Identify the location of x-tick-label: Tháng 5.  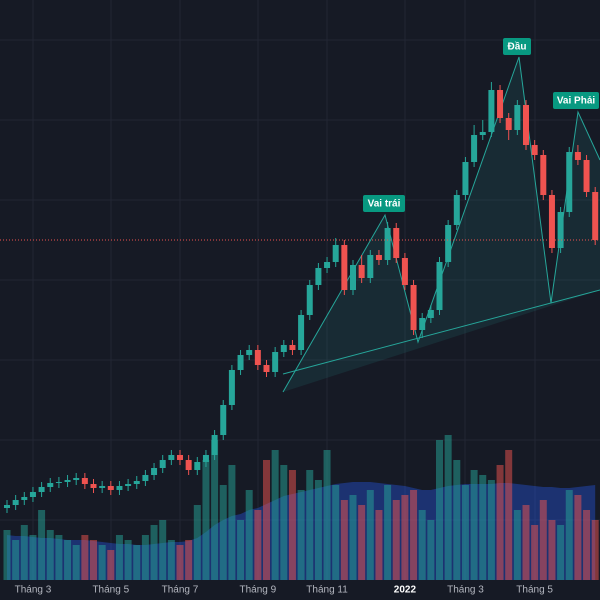
(534, 590).